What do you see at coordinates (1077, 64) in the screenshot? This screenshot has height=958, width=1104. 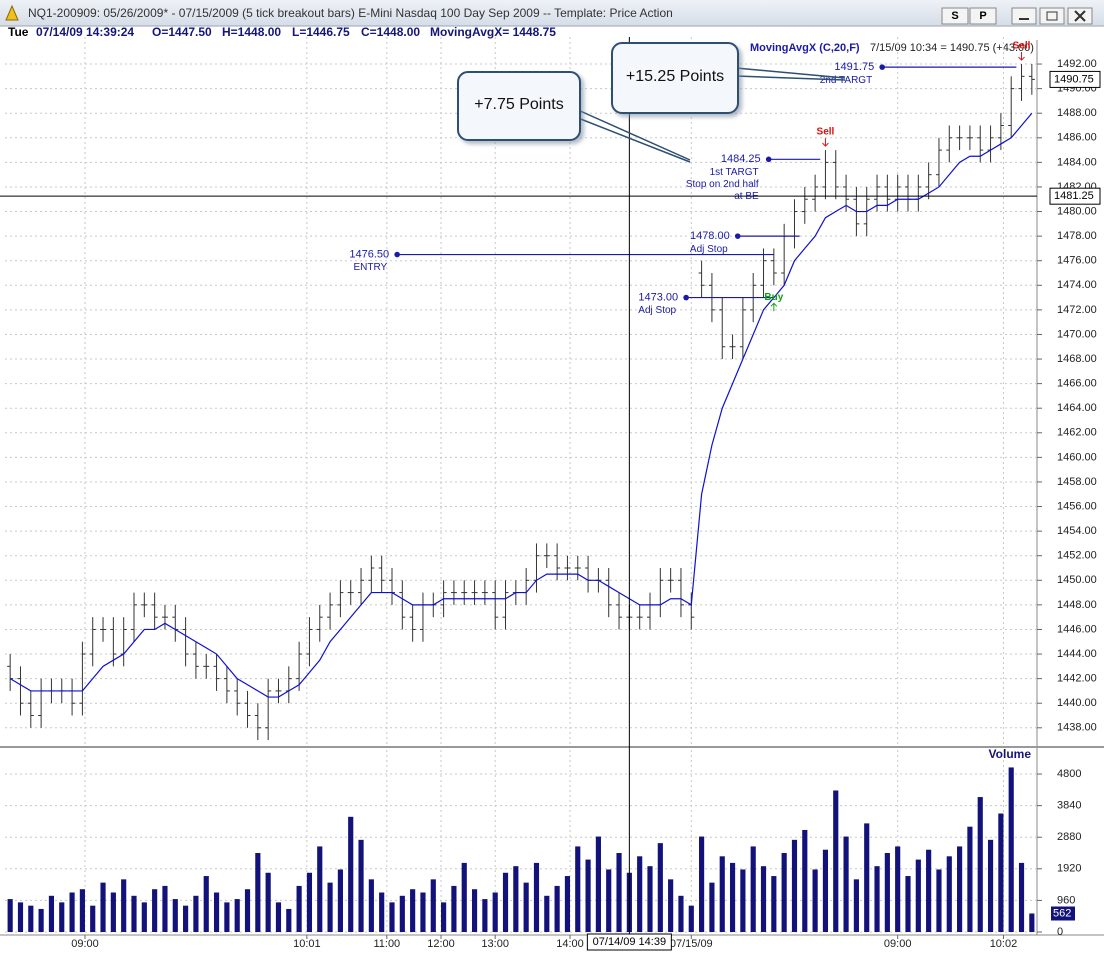 I see `y-tick-label: 1492.00` at bounding box center [1077, 64].